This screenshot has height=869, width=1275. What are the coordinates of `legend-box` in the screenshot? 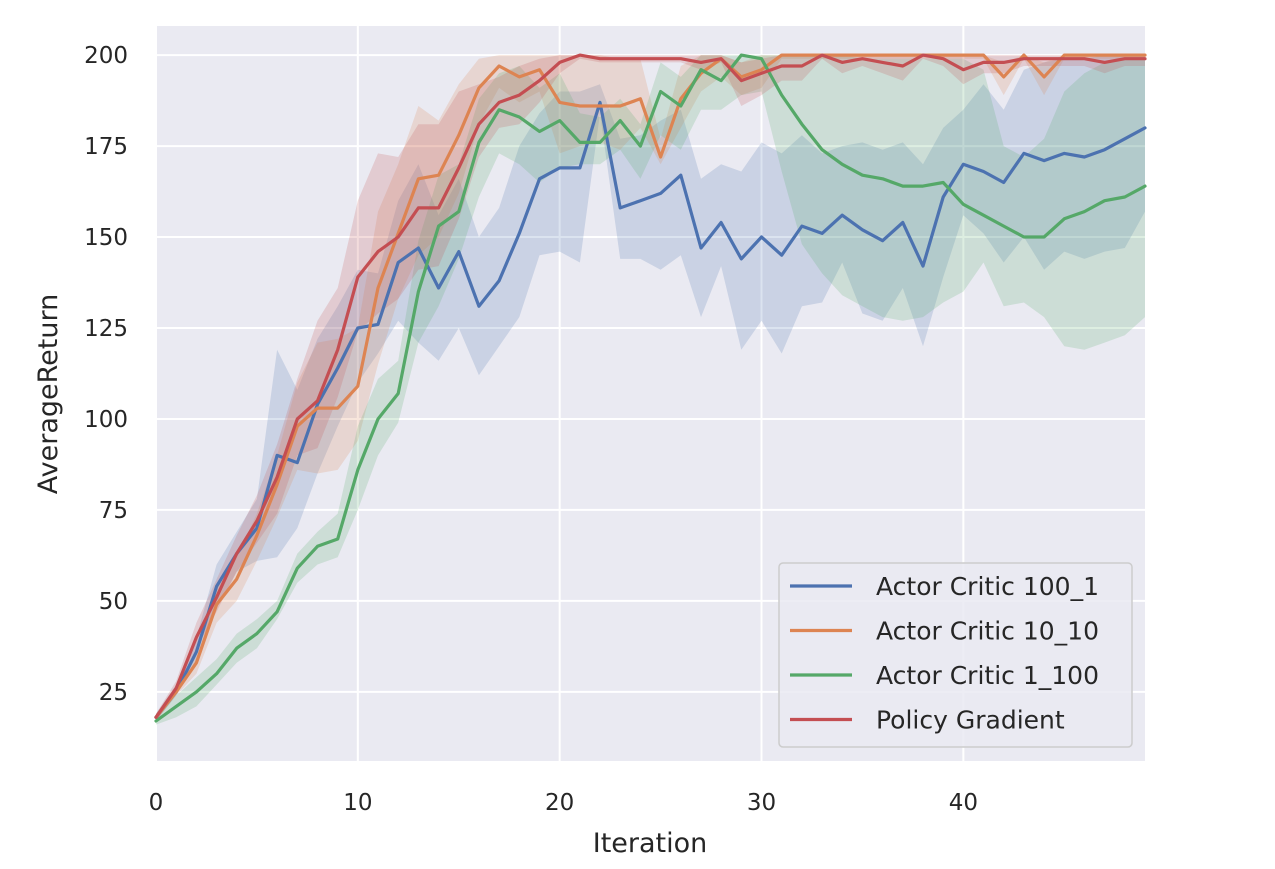 It's located at (955, 655).